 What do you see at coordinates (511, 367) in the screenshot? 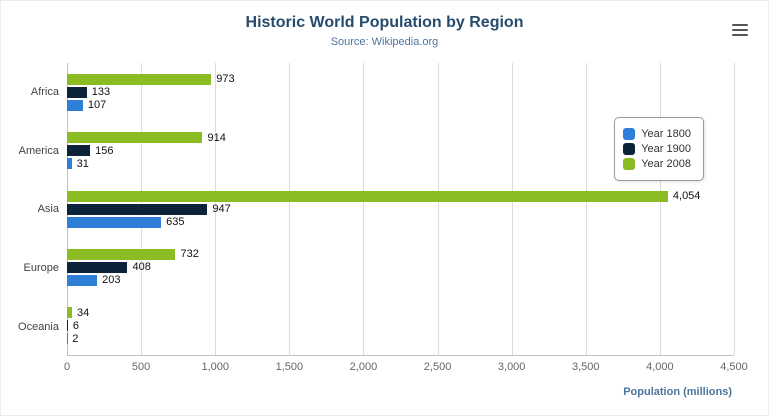
I see `tick-label: 3,000` at bounding box center [511, 367].